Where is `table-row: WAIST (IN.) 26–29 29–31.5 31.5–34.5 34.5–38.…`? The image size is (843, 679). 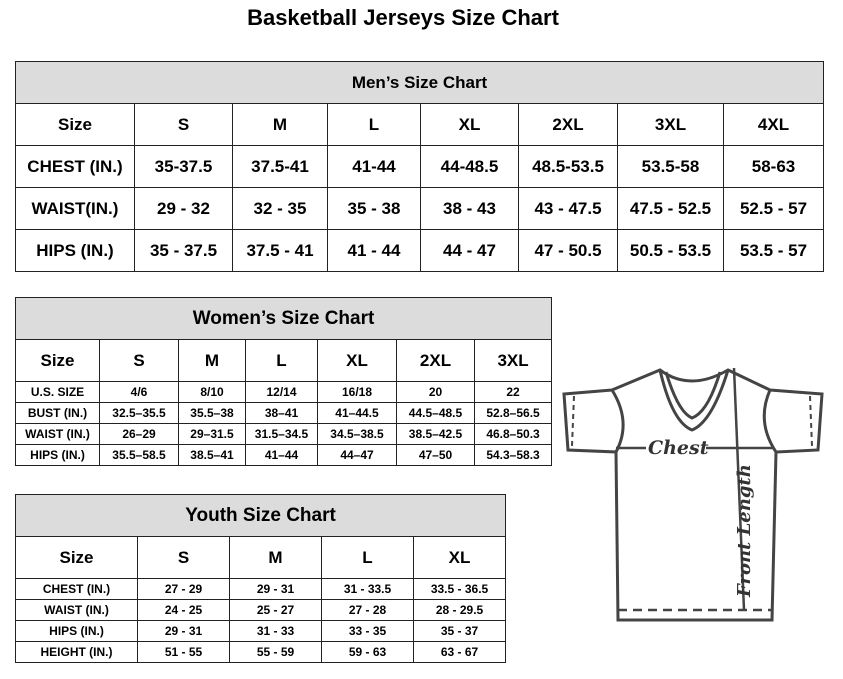 table-row: WAIST (IN.) 26–29 29–31.5 31.5–34.5 34.5–38.… is located at coordinates (284, 434).